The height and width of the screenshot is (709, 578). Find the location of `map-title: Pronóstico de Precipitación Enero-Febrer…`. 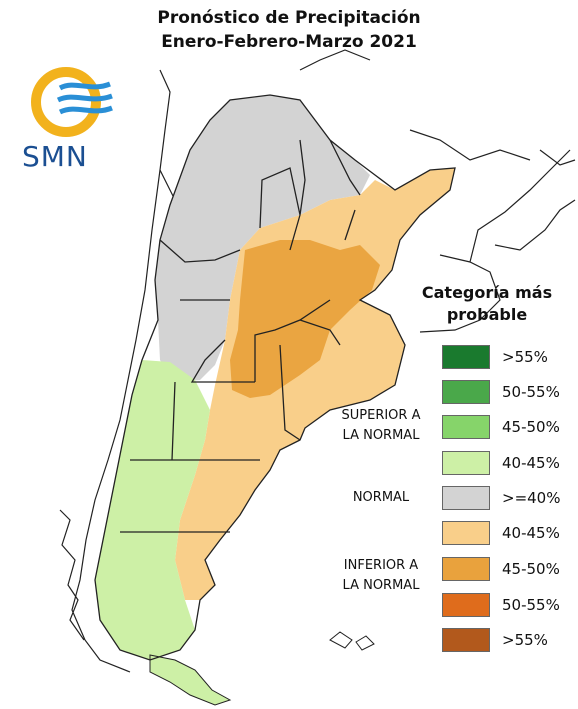

map-title: Pronóstico de Precipitación Enero-Febrer… is located at coordinates (289, 30).